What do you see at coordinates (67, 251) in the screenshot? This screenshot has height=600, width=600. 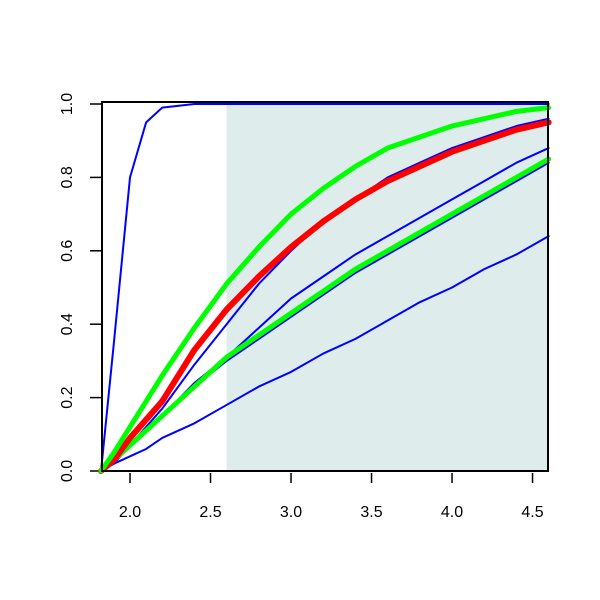 I see `y-tick-label: 0.6` at bounding box center [67, 251].